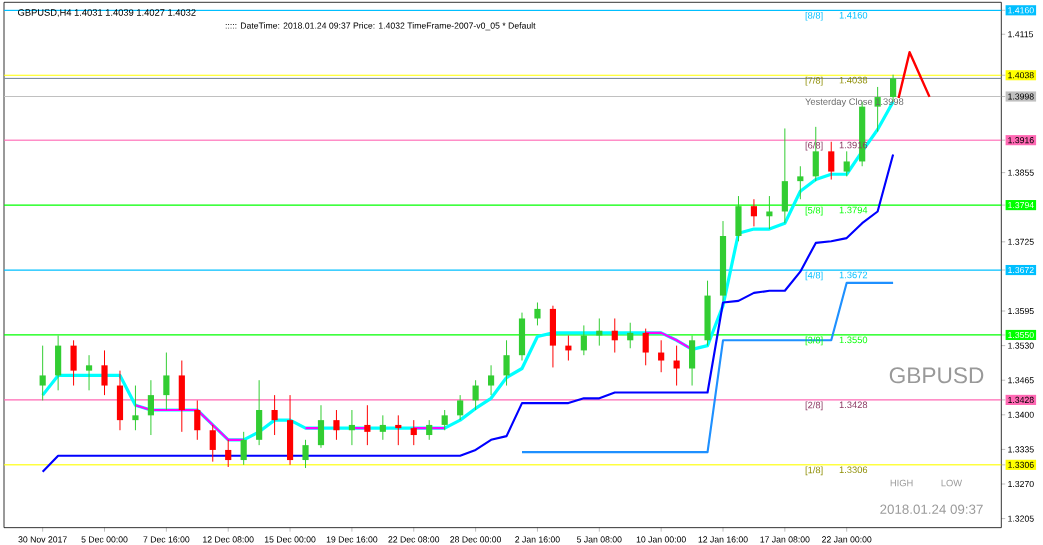  What do you see at coordinates (723, 539) in the screenshot?
I see `x-tick-label: 12 Jan 16:00` at bounding box center [723, 539].